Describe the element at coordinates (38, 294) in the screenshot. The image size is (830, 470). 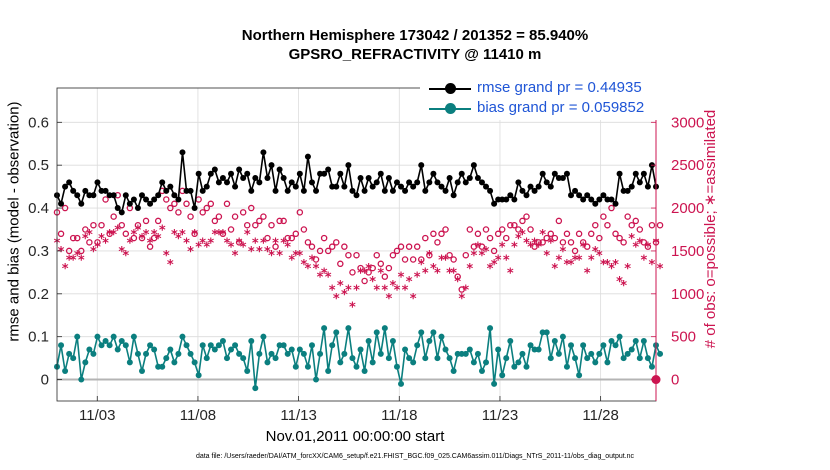
I see `y-tick-label-left: 0.2` at that location.